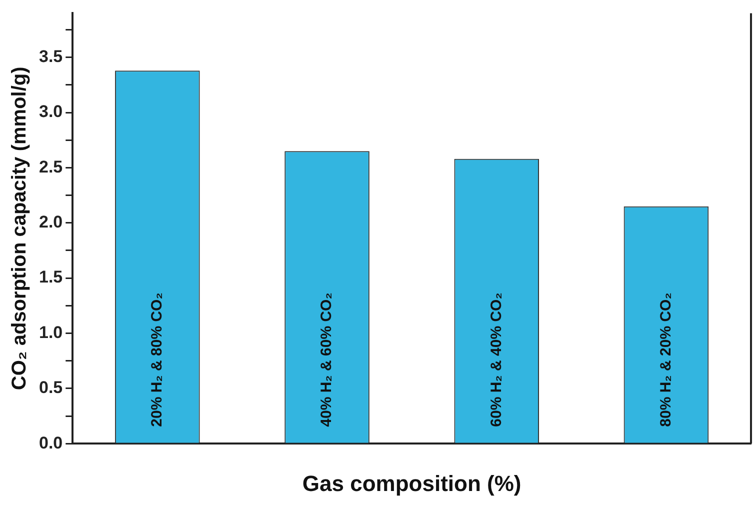  Describe the element at coordinates (50, 112) in the screenshot. I see `y-tick-label: 3.0` at that location.